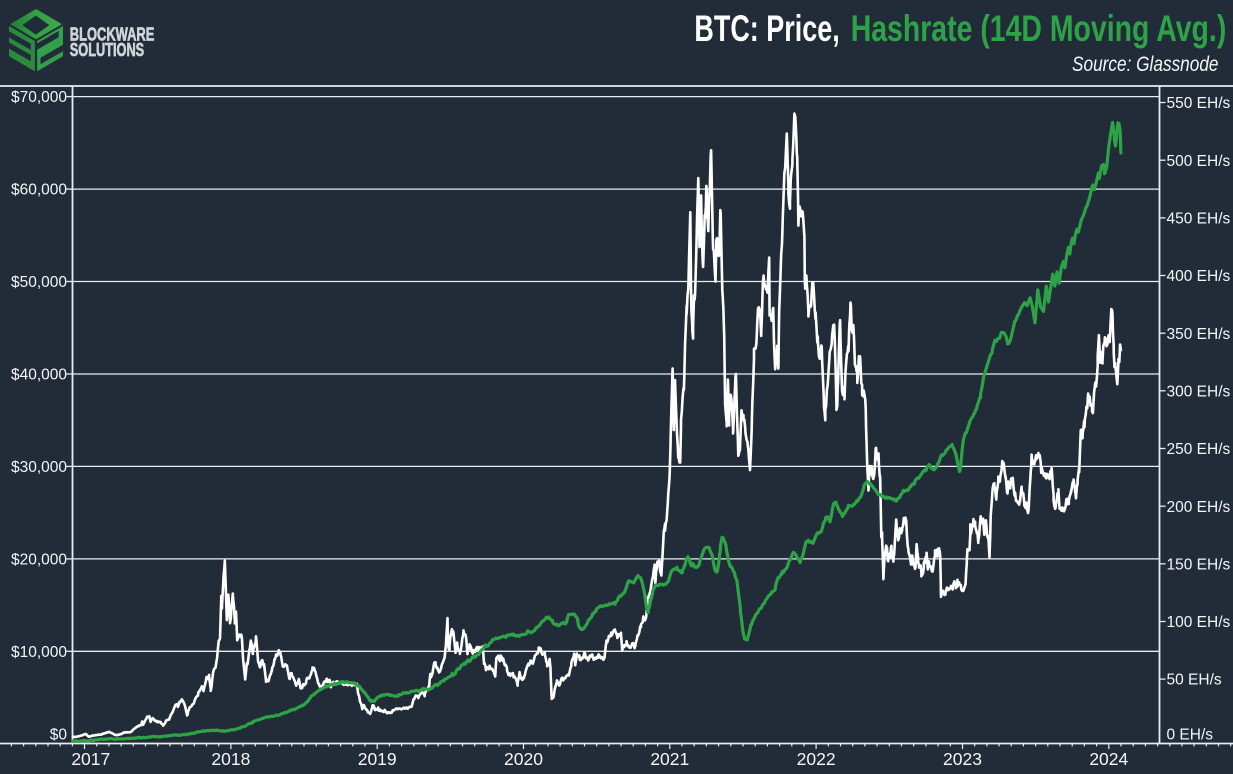 The height and width of the screenshot is (774, 1233). What do you see at coordinates (39, 375) in the screenshot?
I see `svg-text: $40,000` at bounding box center [39, 375].